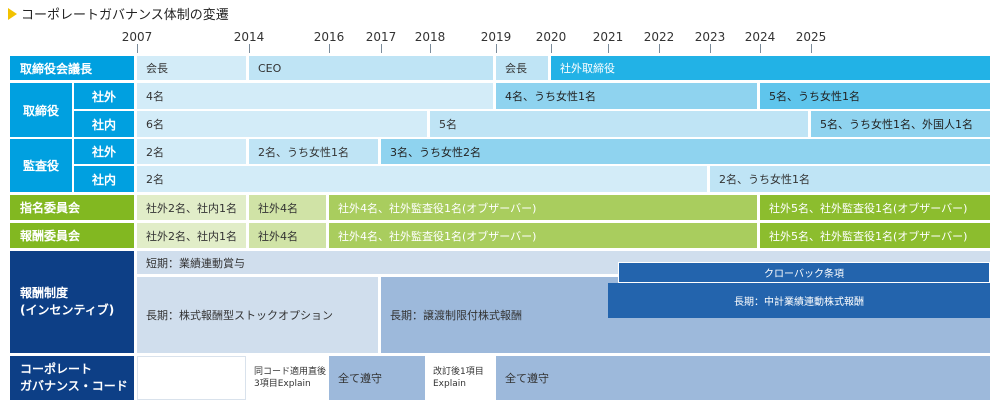 The width and height of the screenshot is (1000, 410). What do you see at coordinates (608, 37) in the screenshot?
I see `year-label: 2021` at bounding box center [608, 37].